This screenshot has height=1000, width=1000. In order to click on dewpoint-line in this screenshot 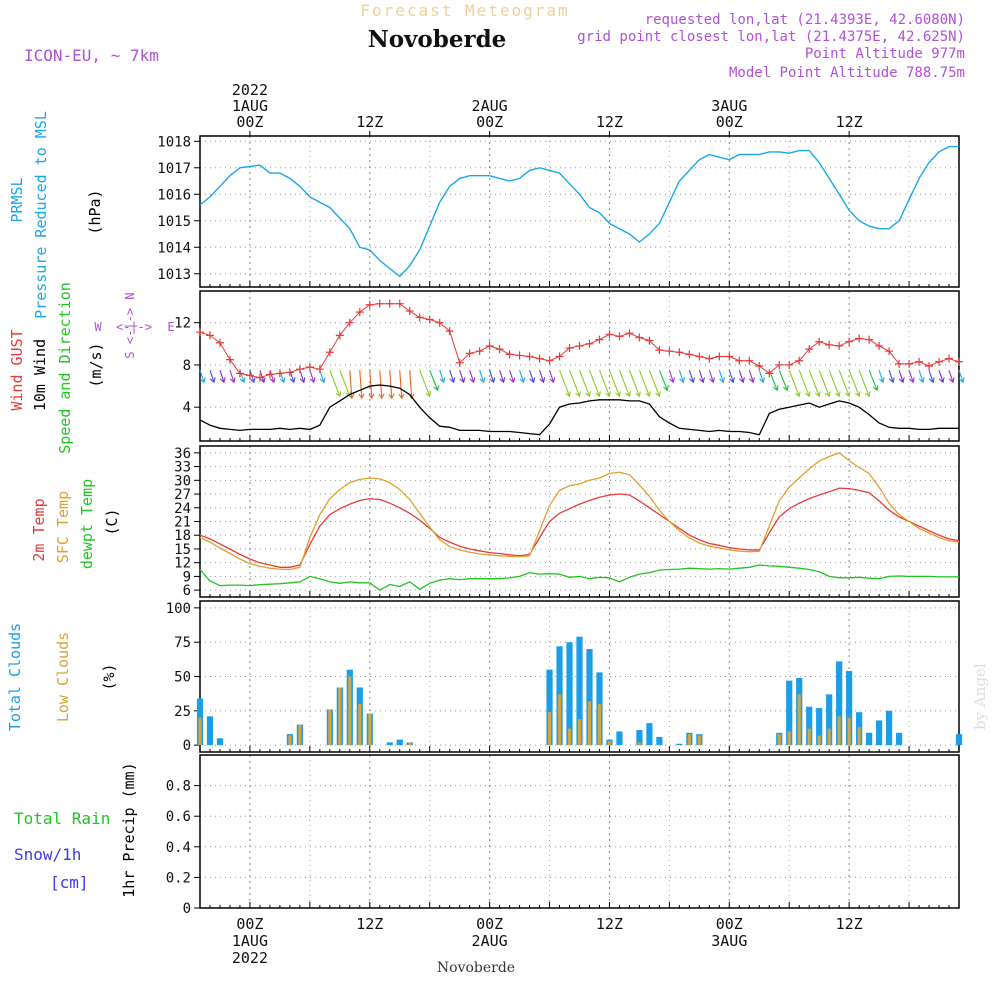, I will do `click(579, 577)`.